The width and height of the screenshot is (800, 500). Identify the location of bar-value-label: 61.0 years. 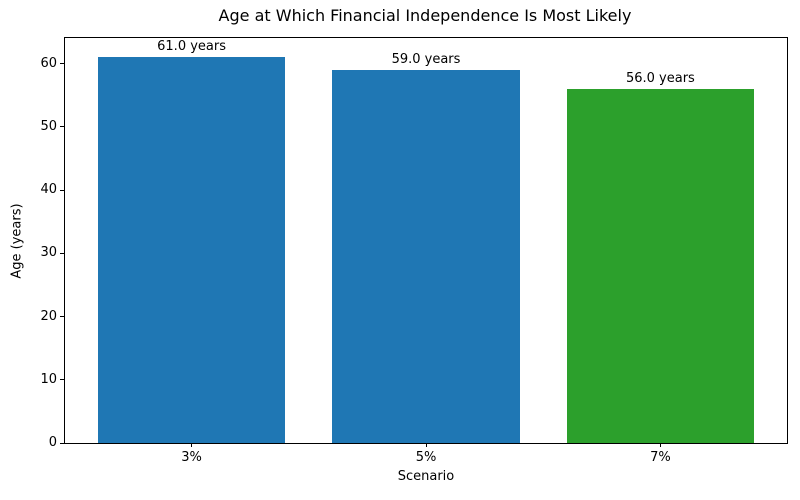
(191, 47).